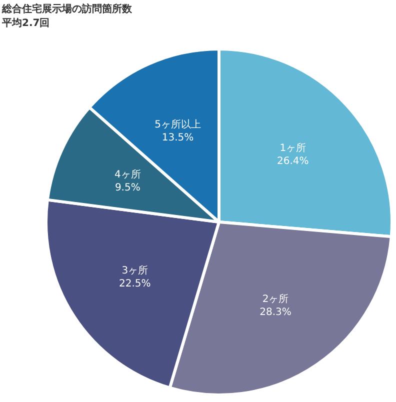 Image resolution: width=396 pixels, height=402 pixels. I want to click on title: 総合住宅展示場の訪問箇所数, so click(67, 9).